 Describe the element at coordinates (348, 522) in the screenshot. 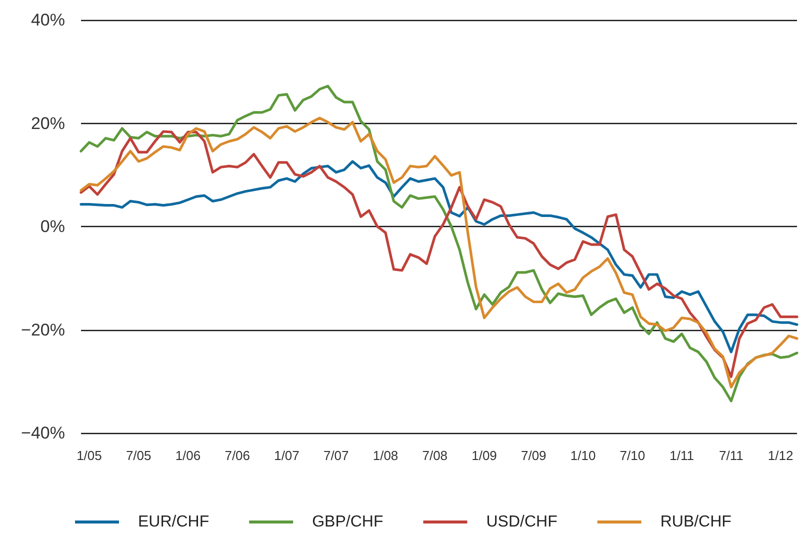

I see `legend-label: GBP/CHF` at that location.